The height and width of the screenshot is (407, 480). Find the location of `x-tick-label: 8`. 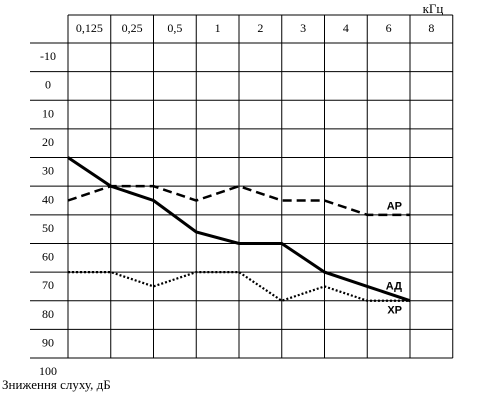

x-tick-label: 8 is located at coordinates (431, 28).